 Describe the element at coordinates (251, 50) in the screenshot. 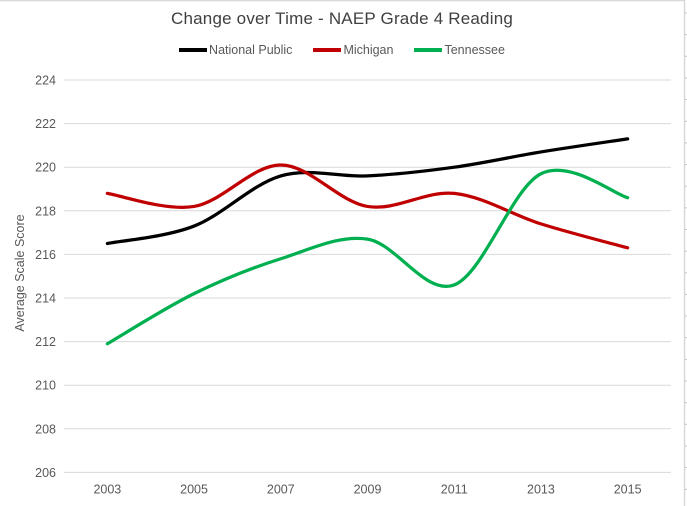

I see `legend-label: National Public` at that location.